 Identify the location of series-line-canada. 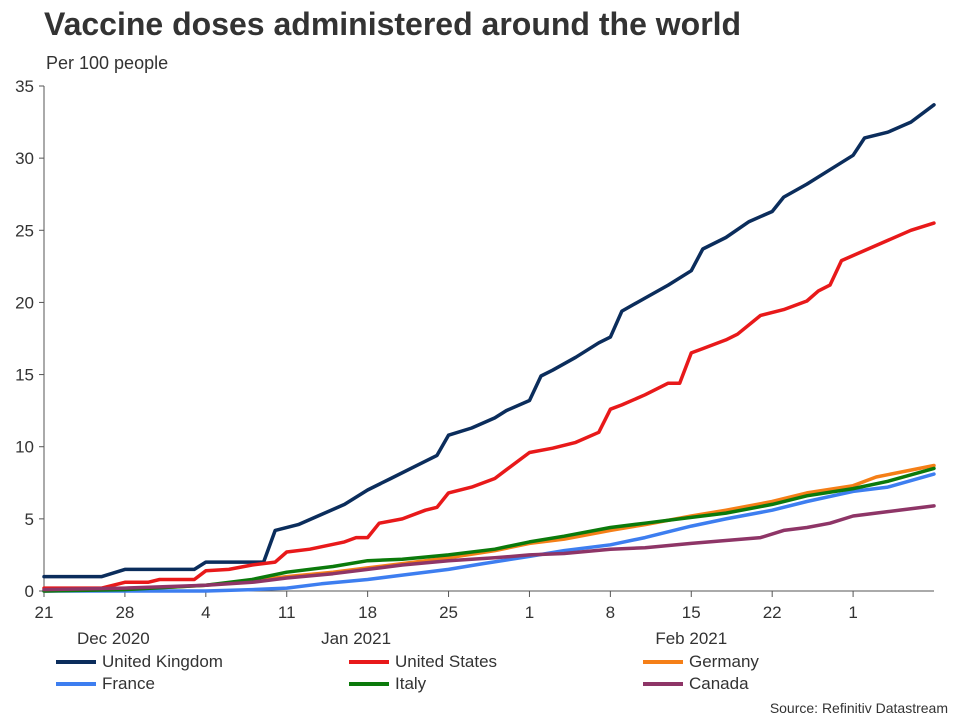
(489, 548).